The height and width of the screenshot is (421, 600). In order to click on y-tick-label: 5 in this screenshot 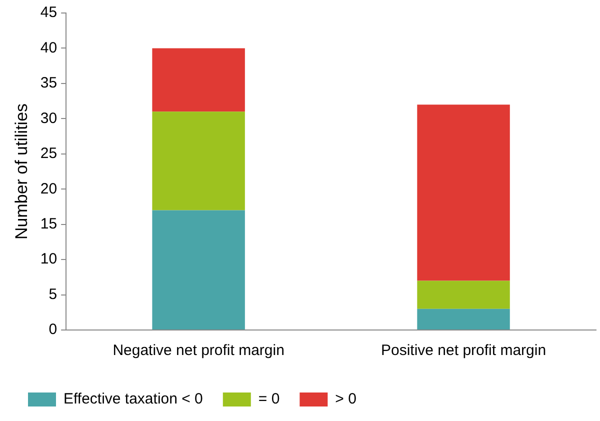, I will do `click(53, 294)`.